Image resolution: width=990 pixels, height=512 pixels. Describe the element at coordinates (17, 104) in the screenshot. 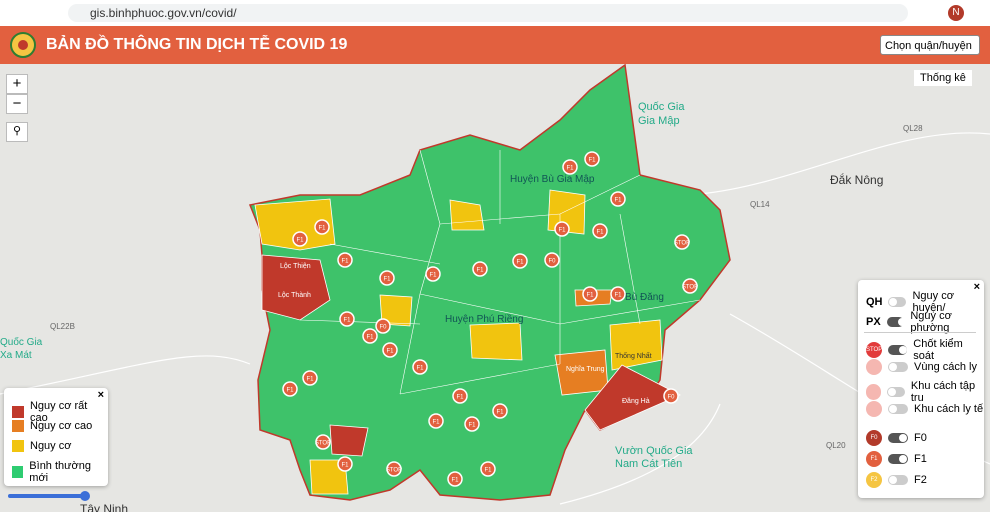

I see `zoom-out: −` at that location.